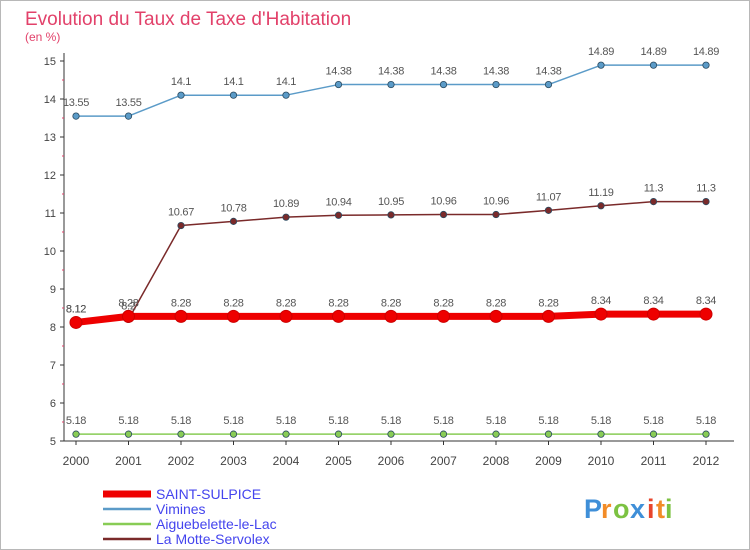 This screenshot has height=550, width=750. What do you see at coordinates (606, 509) in the screenshot?
I see `logo-letter: r` at bounding box center [606, 509].